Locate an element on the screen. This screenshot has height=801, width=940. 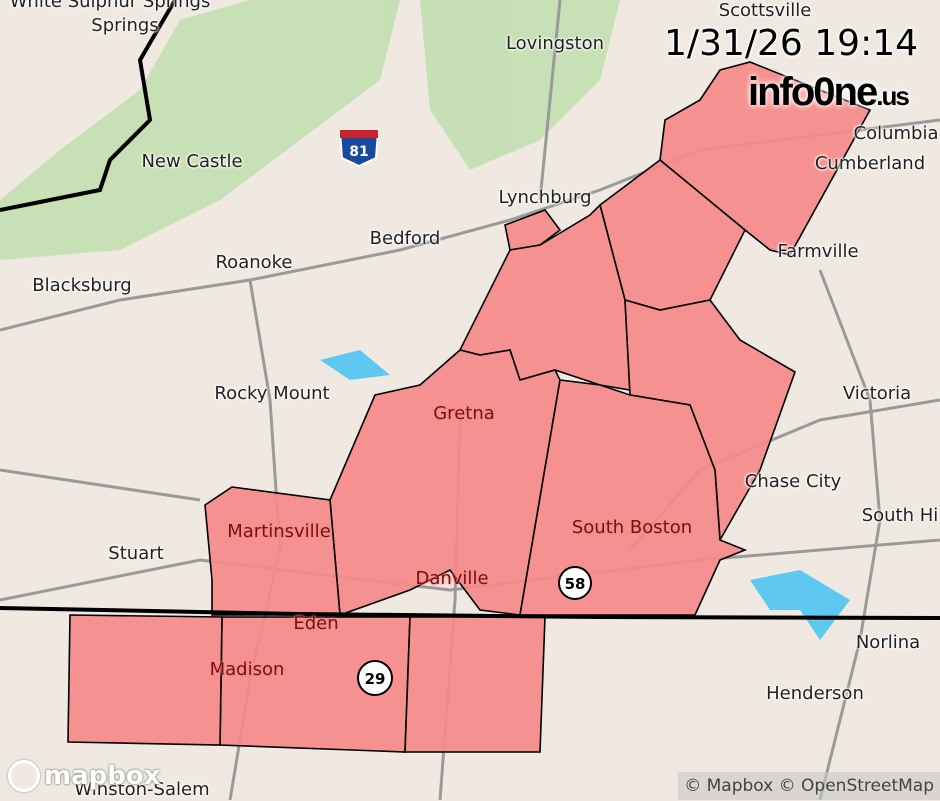
mapbox-icon is located at coordinates (24, 776).